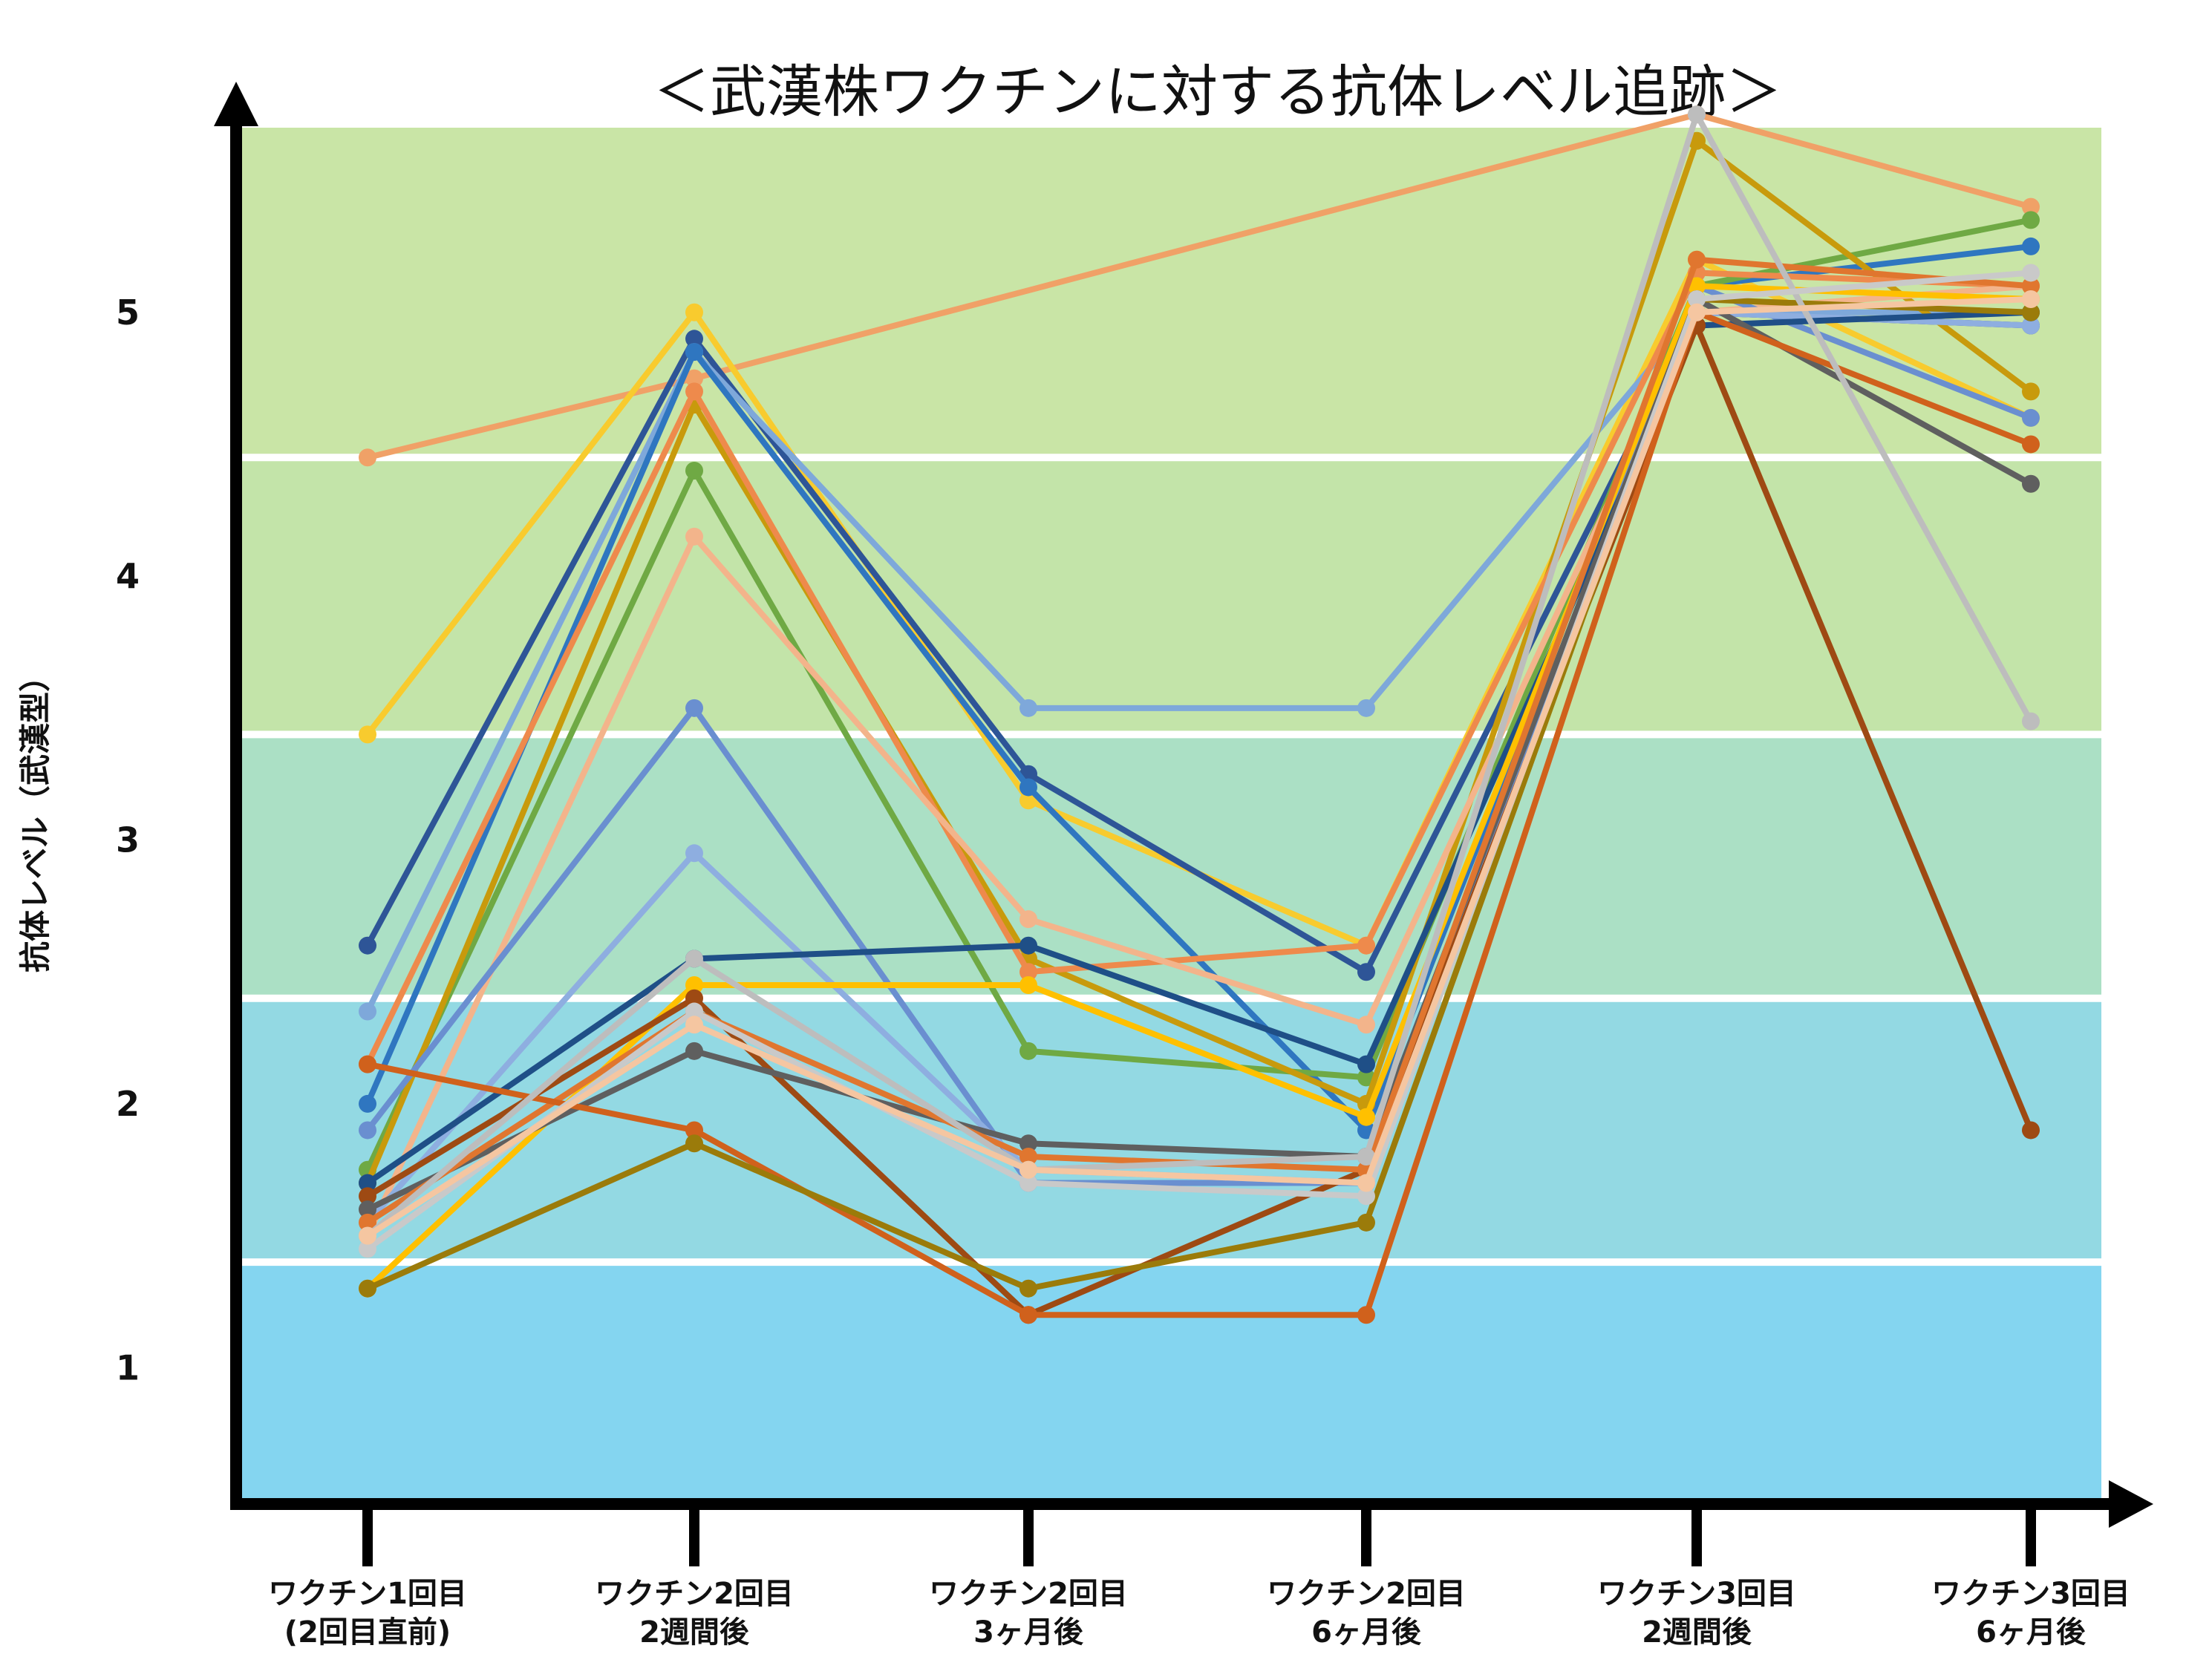 This screenshot has width=2212, height=1677. I want to click on x-tick-label-1-line1: ワクチン1回目, so click(367, 1594).